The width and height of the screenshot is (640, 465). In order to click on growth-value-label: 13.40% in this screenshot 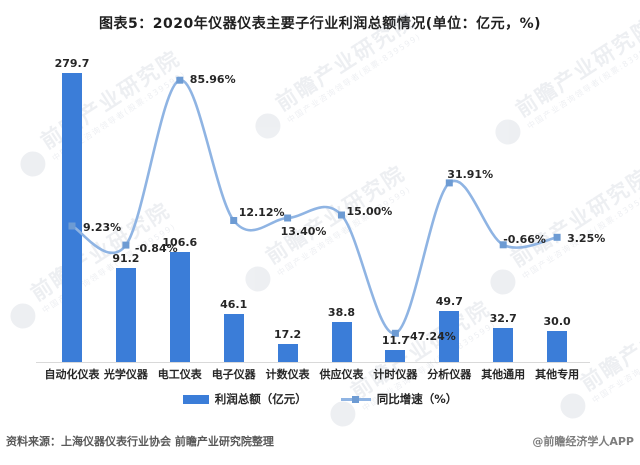, I will do `click(303, 231)`.